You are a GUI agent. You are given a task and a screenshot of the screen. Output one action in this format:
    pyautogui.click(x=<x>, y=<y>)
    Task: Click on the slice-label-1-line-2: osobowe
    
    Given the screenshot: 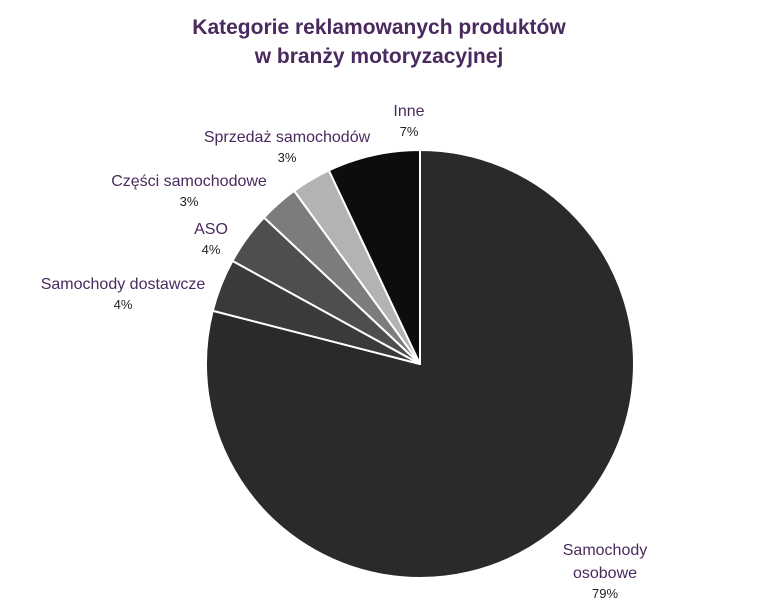 What is the action you would take?
    pyautogui.click(x=605, y=573)
    